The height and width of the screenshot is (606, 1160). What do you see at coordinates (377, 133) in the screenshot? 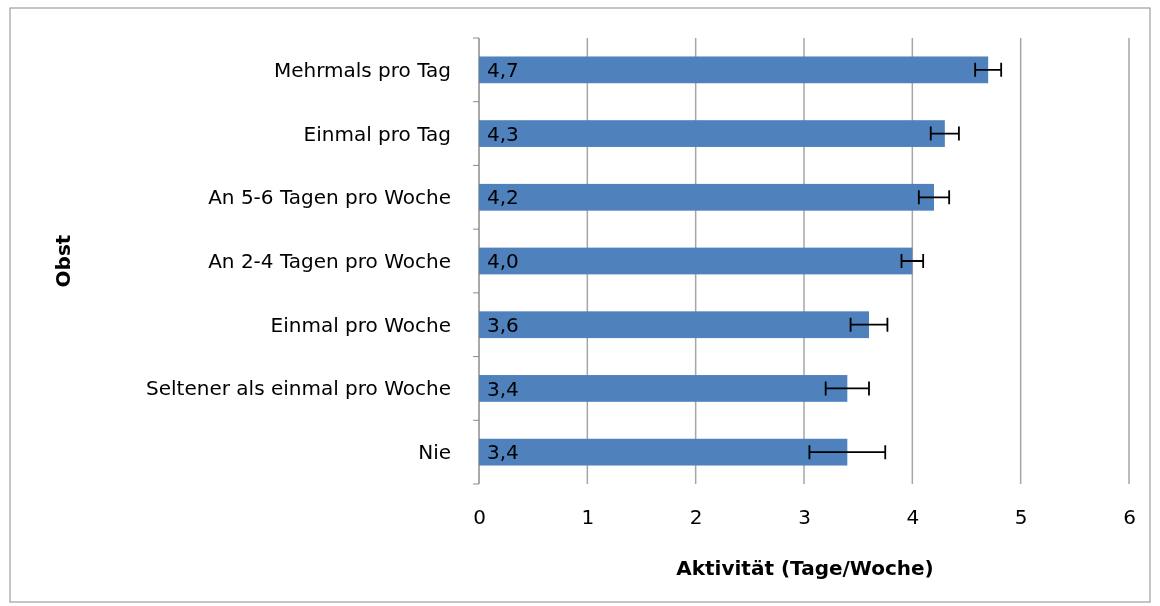
I see `y-tick-label: Einmal pro Tag` at bounding box center [377, 133].